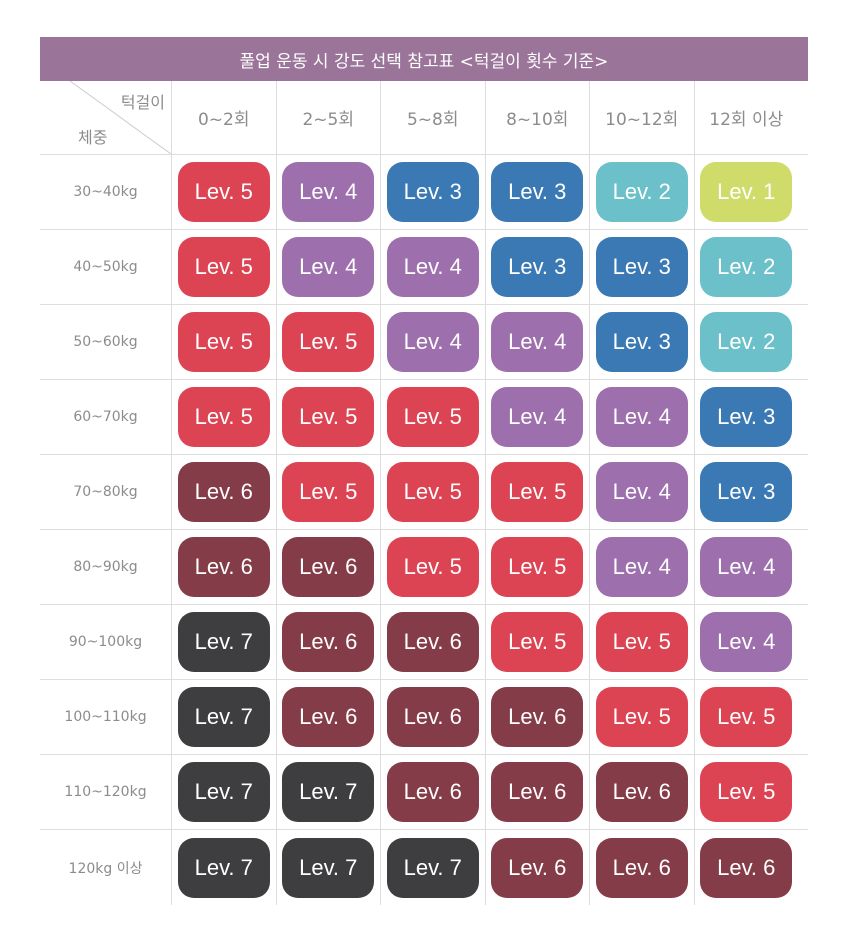 This screenshot has height=947, width=850. What do you see at coordinates (424, 59) in the screenshot?
I see `table-title: 풀업 운동 시 강도 선택 참고표 <턱걸이 횟수 기준>` at bounding box center [424, 59].